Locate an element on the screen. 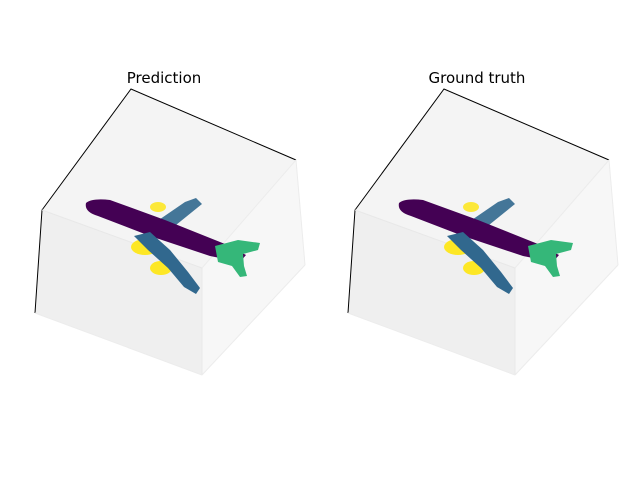 The height and width of the screenshot is (480, 640). panel-title-prediction: Prediction is located at coordinates (164, 78).